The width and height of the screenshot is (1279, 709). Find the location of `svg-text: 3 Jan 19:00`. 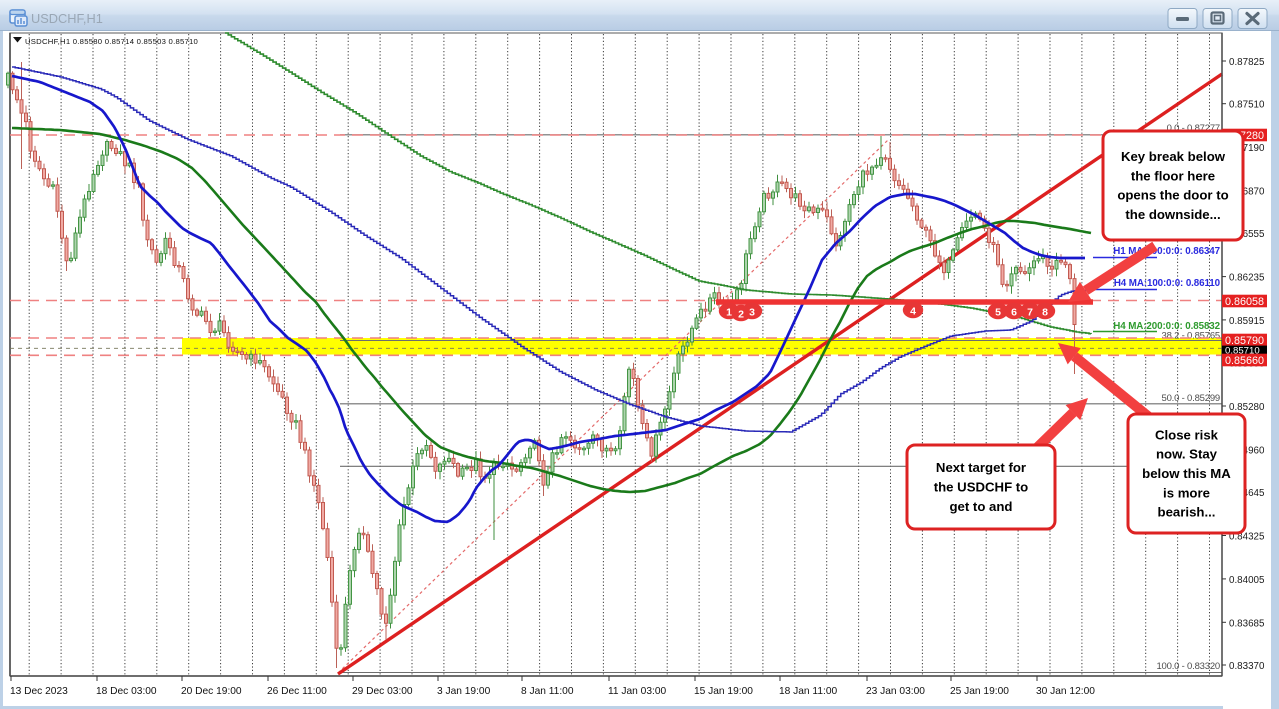

svg-text: 3 Jan 19:00 is located at coordinates (464, 691).